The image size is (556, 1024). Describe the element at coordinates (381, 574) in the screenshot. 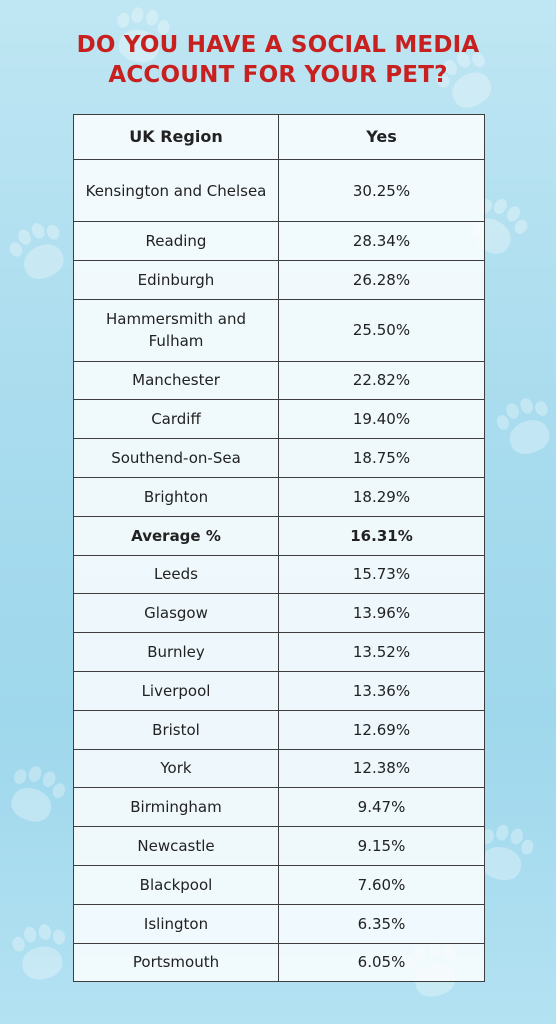

I see `yes-cell: 15.73%` at that location.